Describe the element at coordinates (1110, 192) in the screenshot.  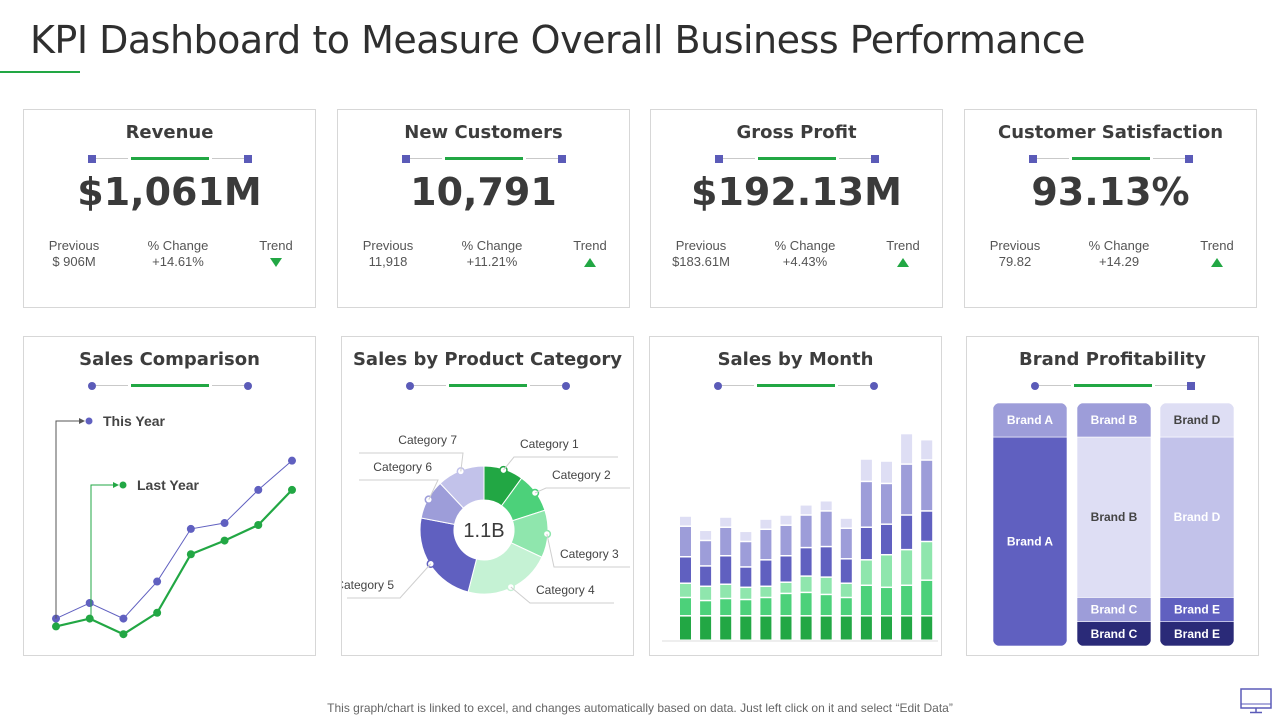
I see `kpi-value: 93.13%` at that location.